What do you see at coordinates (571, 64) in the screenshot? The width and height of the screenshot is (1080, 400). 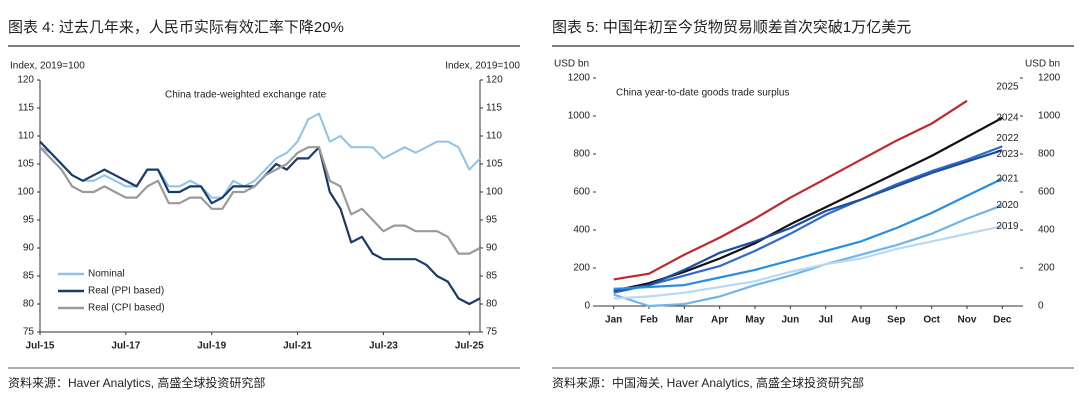 I see `y-axis-label: USD bn` at bounding box center [571, 64].